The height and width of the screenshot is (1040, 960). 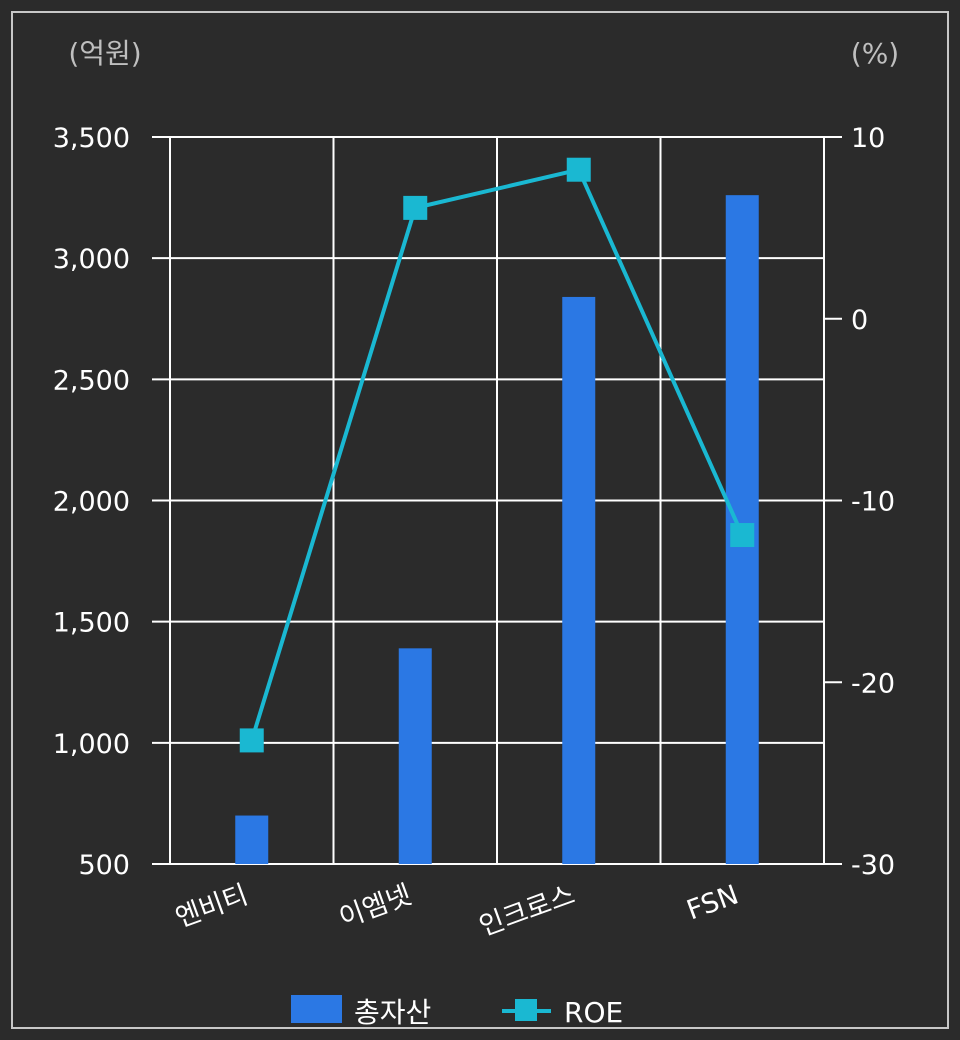 I want to click on left-axis-unit-label: (억원), so click(x=104, y=53).